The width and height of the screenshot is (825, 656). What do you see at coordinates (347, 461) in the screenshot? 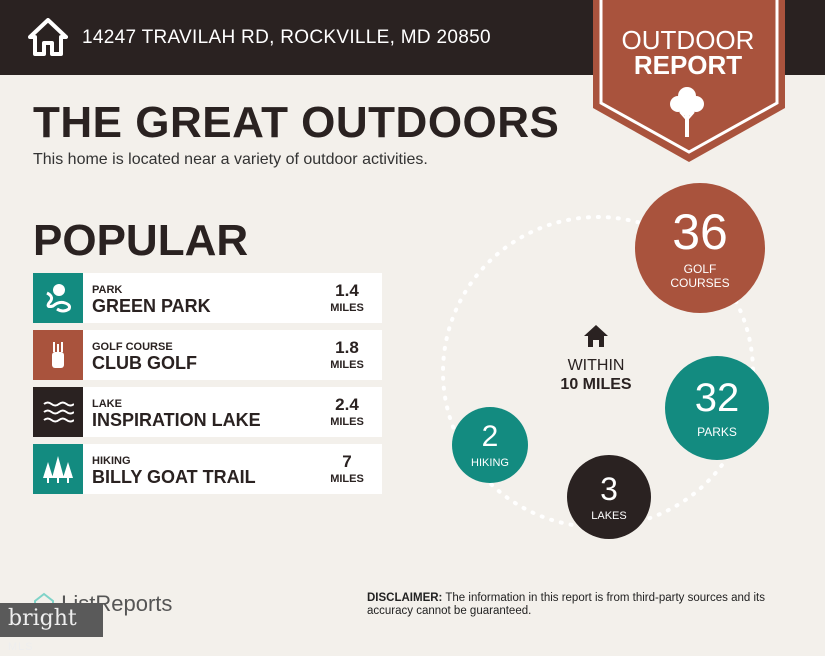
I see `item-distance: 7` at bounding box center [347, 461].